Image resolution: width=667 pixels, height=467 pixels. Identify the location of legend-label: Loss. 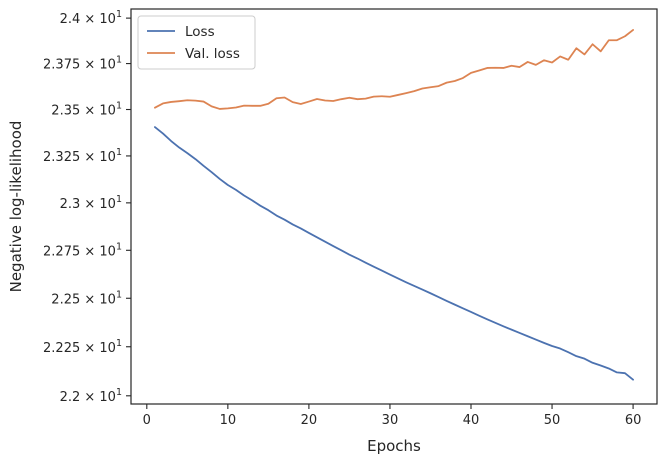
(200, 32).